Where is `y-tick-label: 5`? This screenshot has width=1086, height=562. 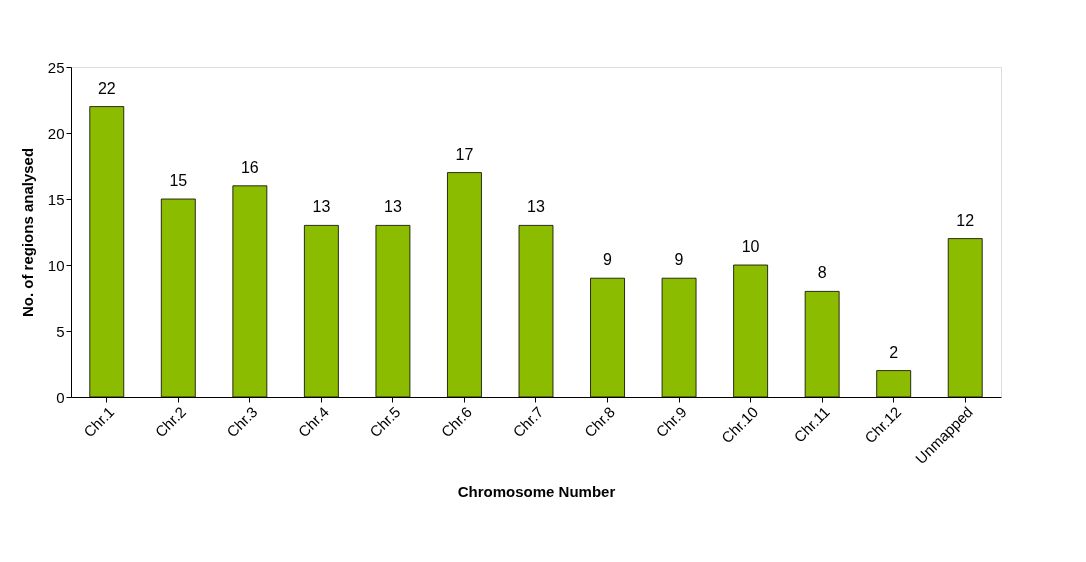 y-tick-label: 5 is located at coordinates (60, 331).